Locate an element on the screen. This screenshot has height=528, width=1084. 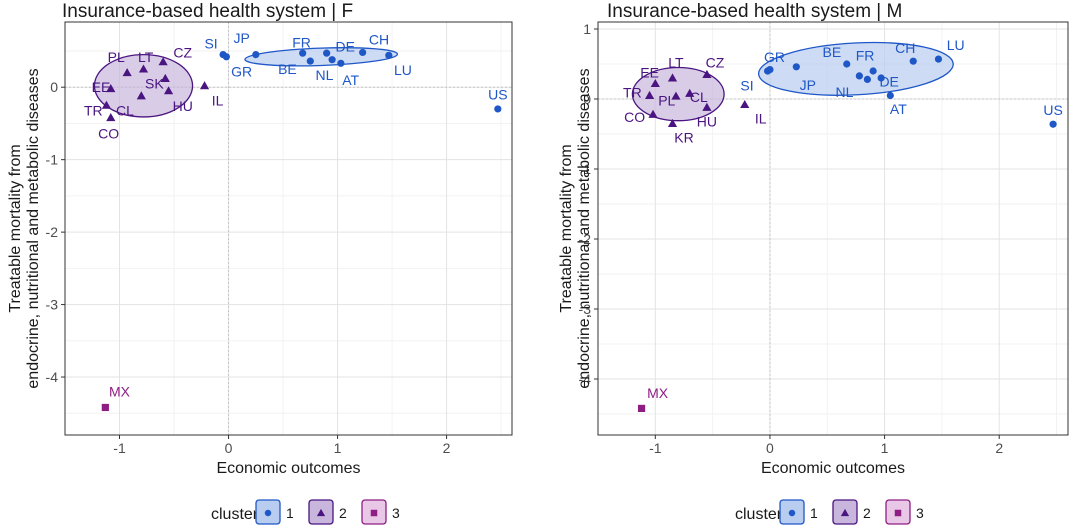
y-tick-label: -4 is located at coordinates (52, 377).